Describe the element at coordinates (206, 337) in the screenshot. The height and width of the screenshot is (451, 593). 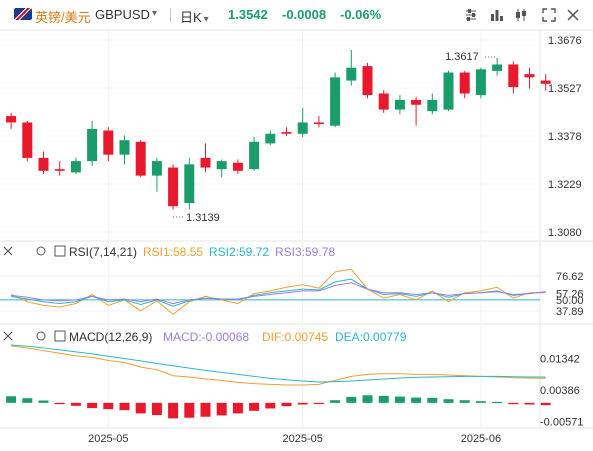
I see `macd-legend-1: MACD:-0.00068` at that location.